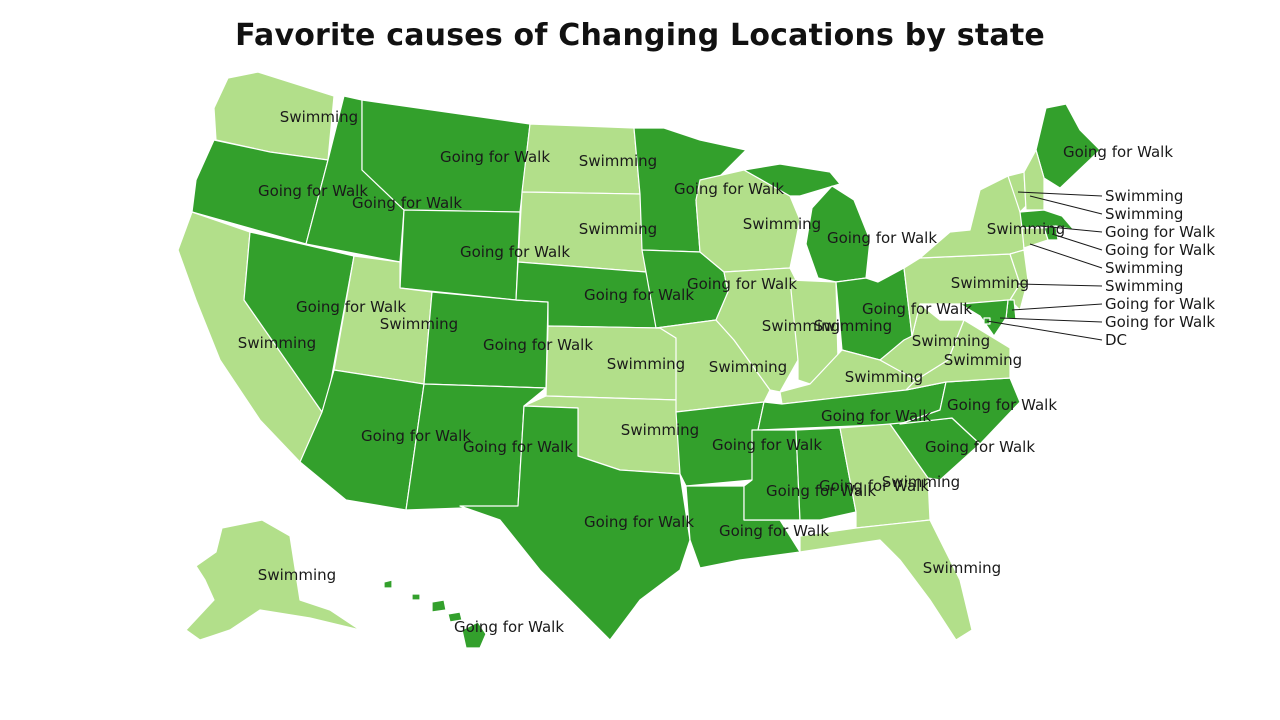 The image size is (1280, 720). Describe the element at coordinates (1160, 232) in the screenshot. I see `state-label-ma: Going for Walk` at that location.